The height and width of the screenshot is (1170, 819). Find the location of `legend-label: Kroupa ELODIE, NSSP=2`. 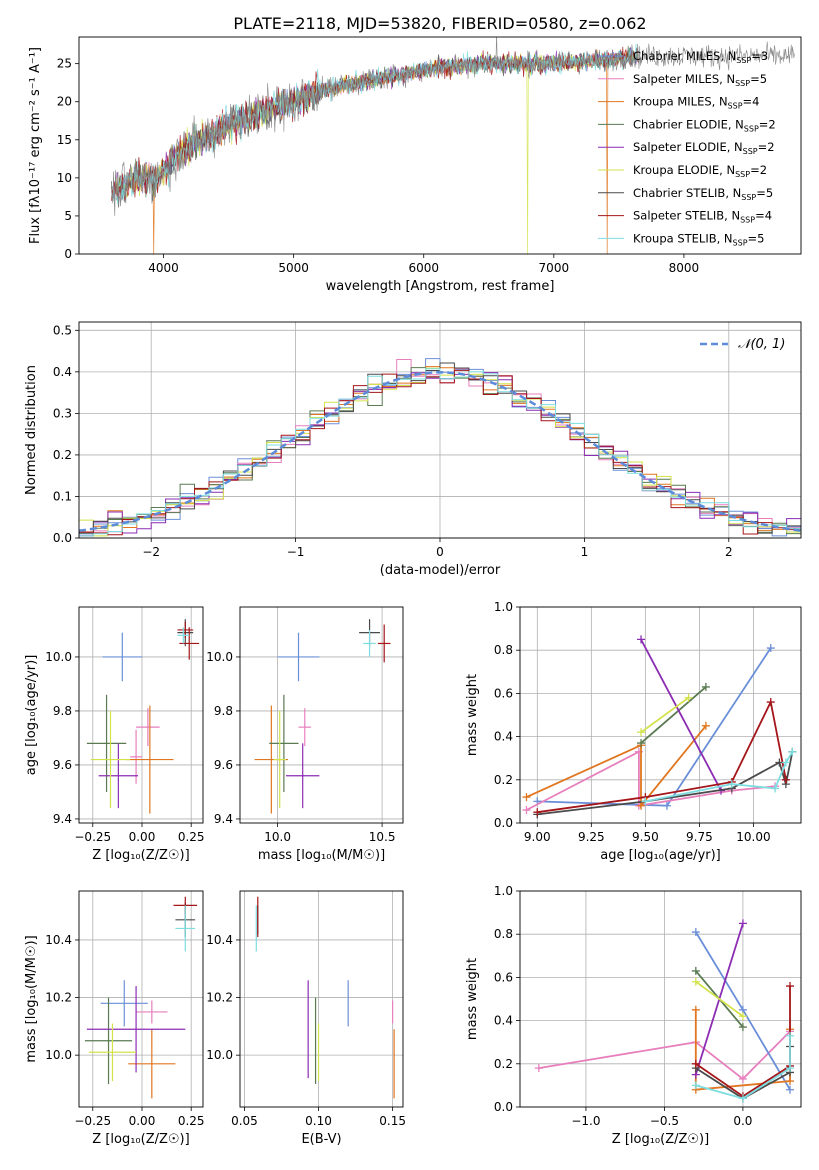

legend-label: Kroupa ELODIE, NSSP=2 is located at coordinates (700, 171).